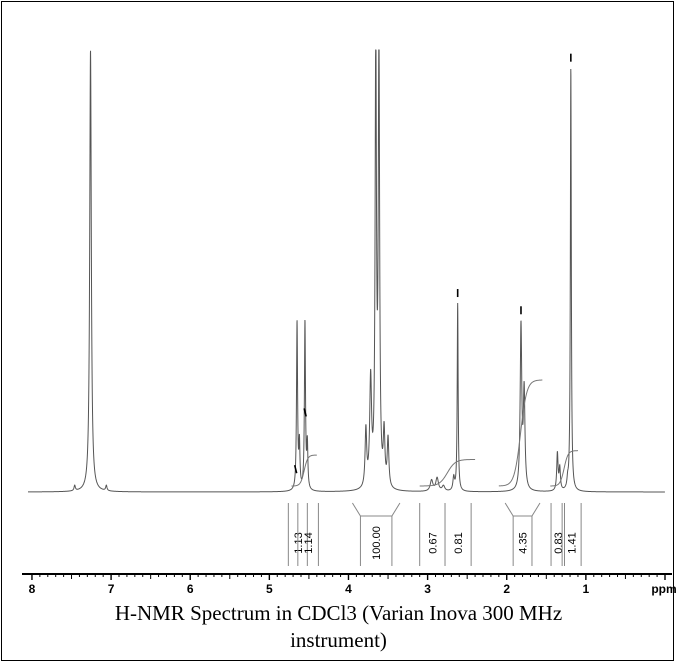 Image resolution: width=677 pixels, height=664 pixels. Describe the element at coordinates (427, 589) in the screenshot. I see `x-tick-label: 3` at that location.